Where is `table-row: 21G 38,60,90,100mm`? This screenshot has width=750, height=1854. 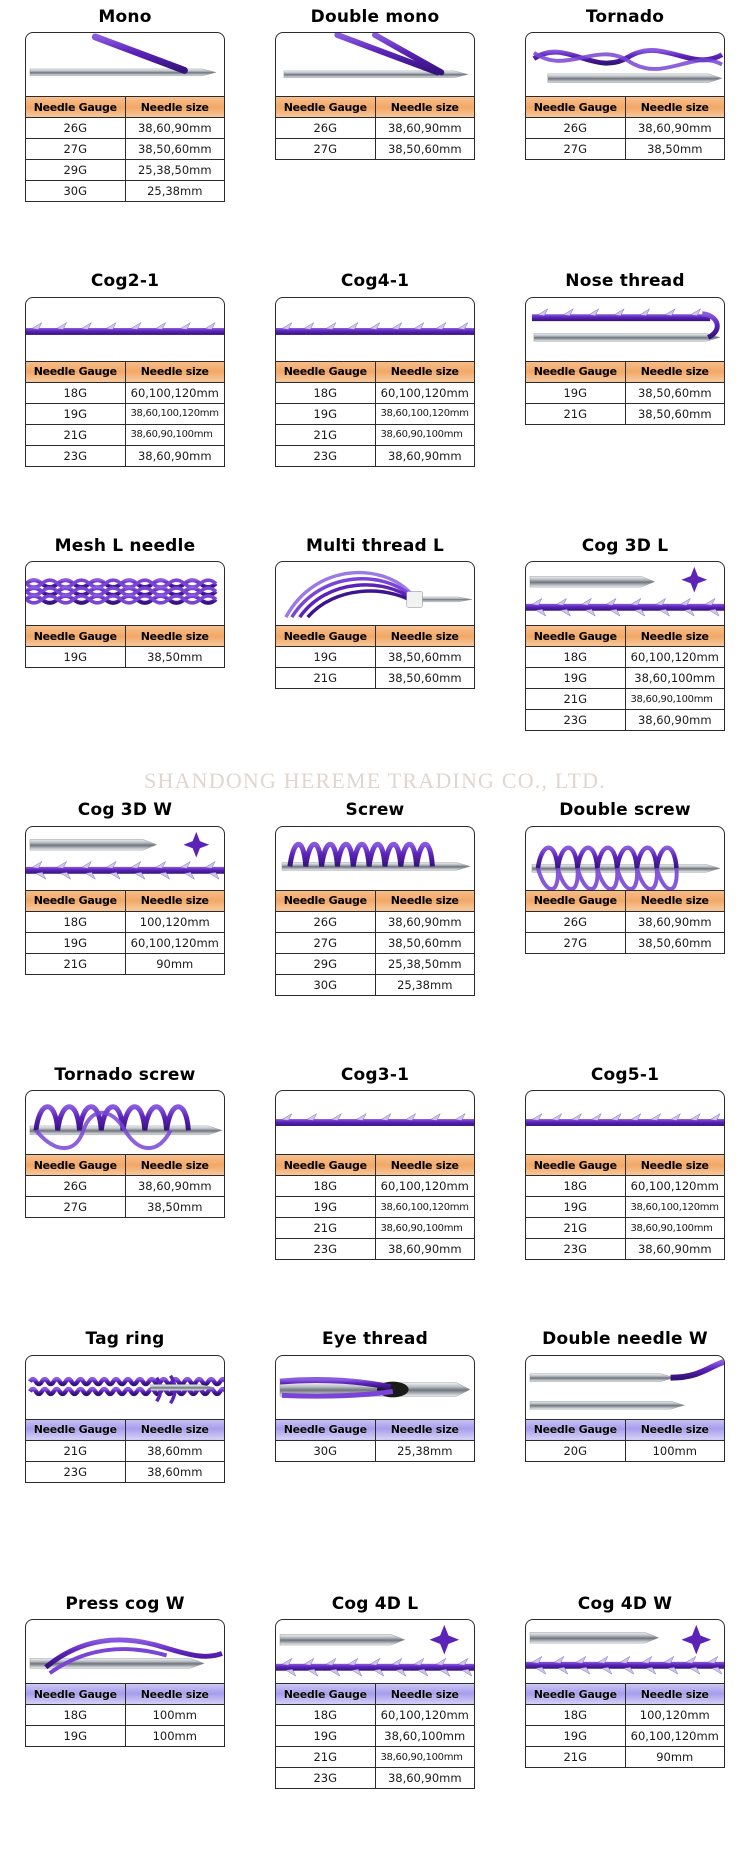 table-row: 21G 38,60,90,100mm is located at coordinates (375, 1757).